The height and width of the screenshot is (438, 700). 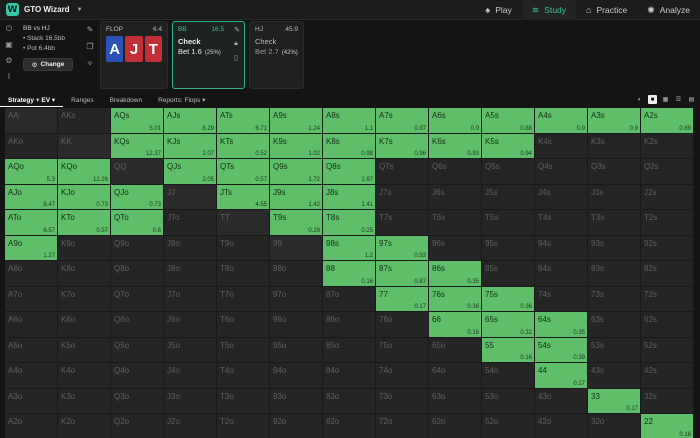 I want to click on color-mode-icon: ◐, so click(x=639, y=99).